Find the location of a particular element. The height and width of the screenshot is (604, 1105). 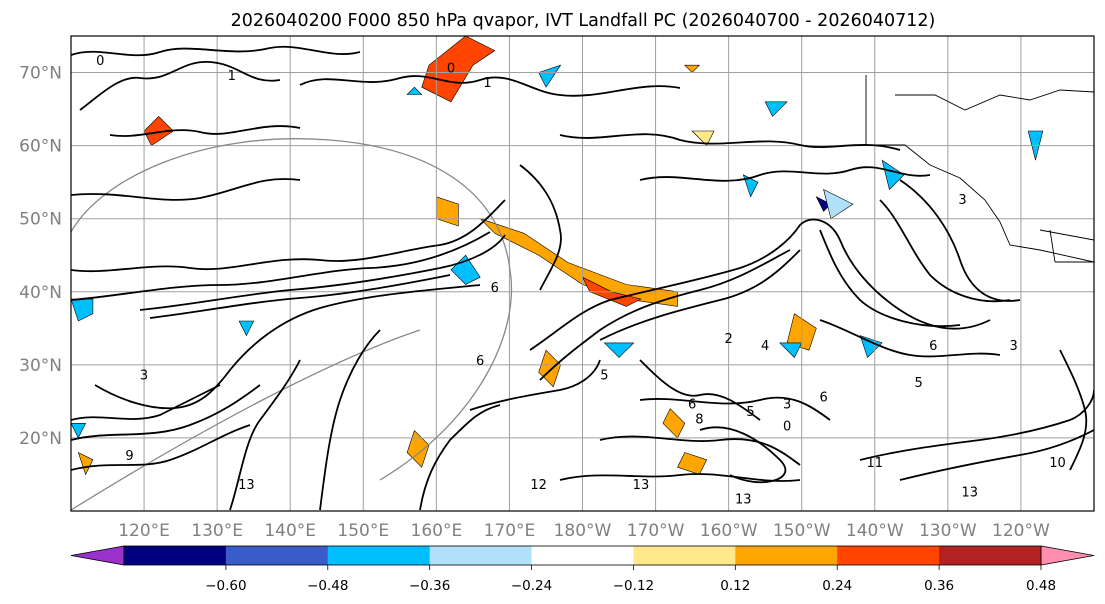

contour-label: 4 is located at coordinates (765, 346).